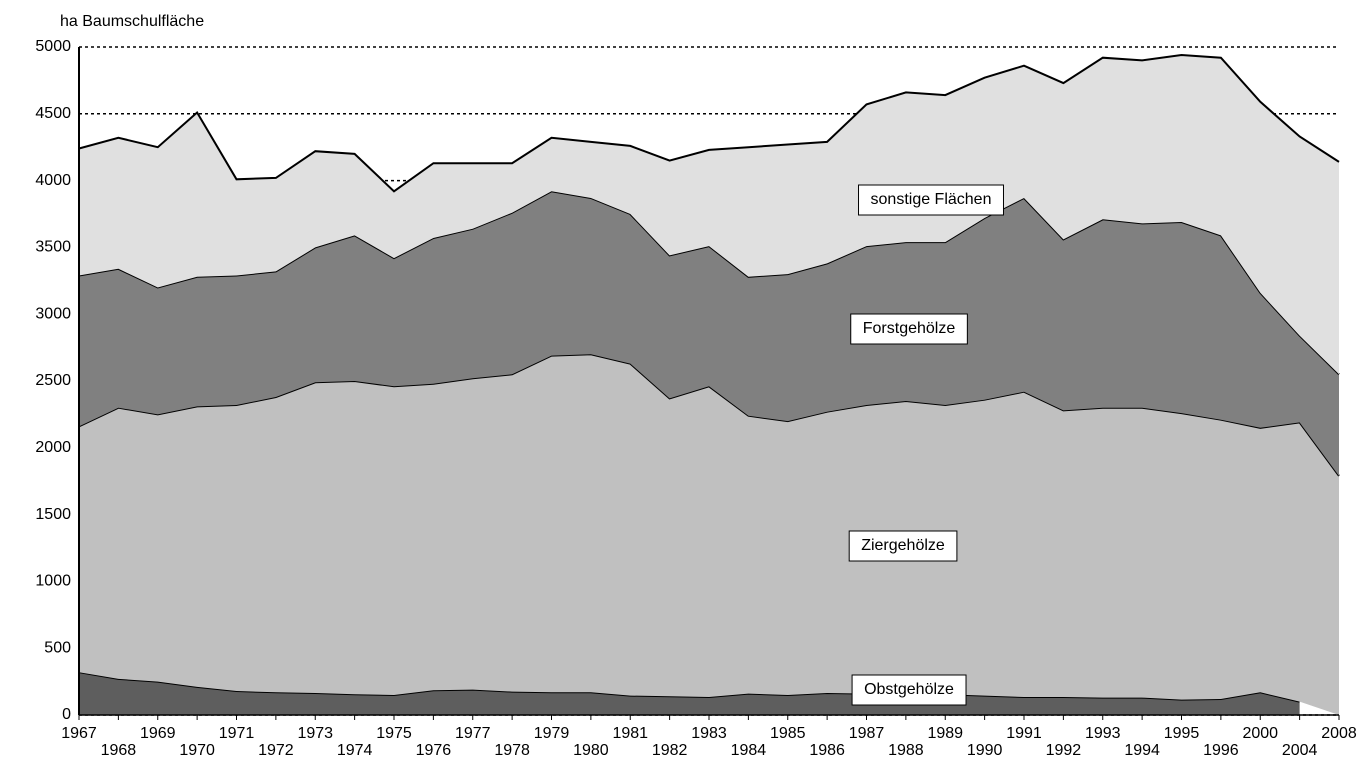  I want to click on x-tick-label: 2004, so click(1300, 750).